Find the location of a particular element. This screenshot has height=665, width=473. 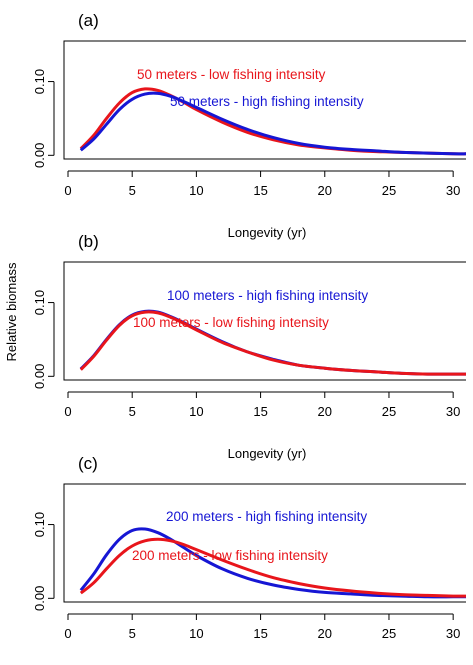

series-label: 100 meters - low fishing intensity is located at coordinates (231, 322).